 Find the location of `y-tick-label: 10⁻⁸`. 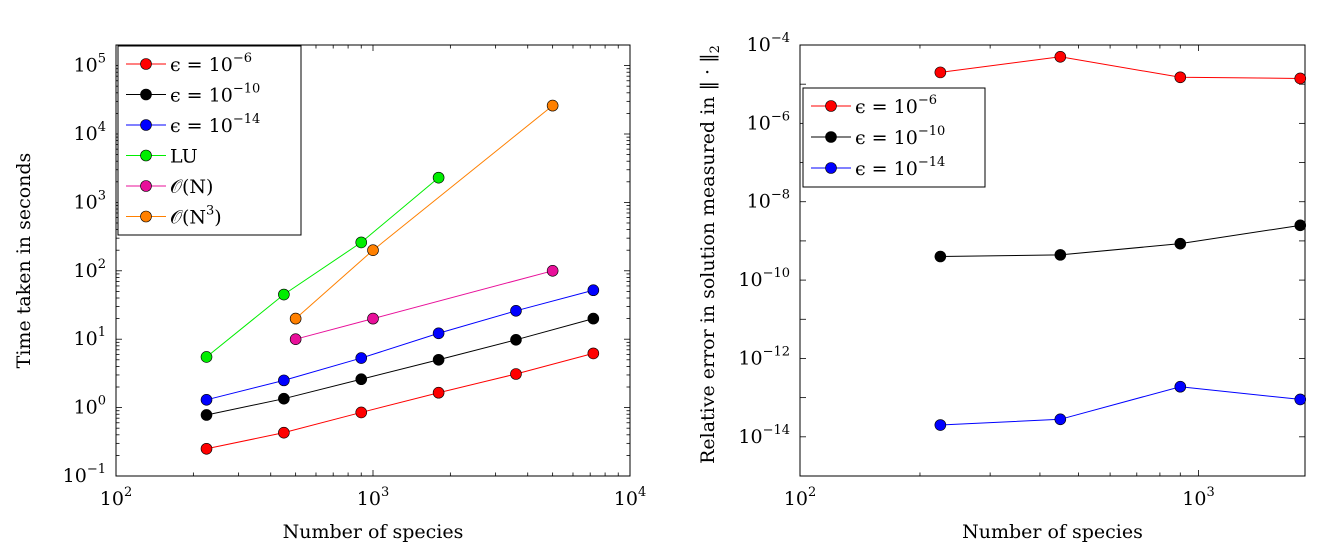

y-tick-label: 10⁻⁸ is located at coordinates (768, 200).